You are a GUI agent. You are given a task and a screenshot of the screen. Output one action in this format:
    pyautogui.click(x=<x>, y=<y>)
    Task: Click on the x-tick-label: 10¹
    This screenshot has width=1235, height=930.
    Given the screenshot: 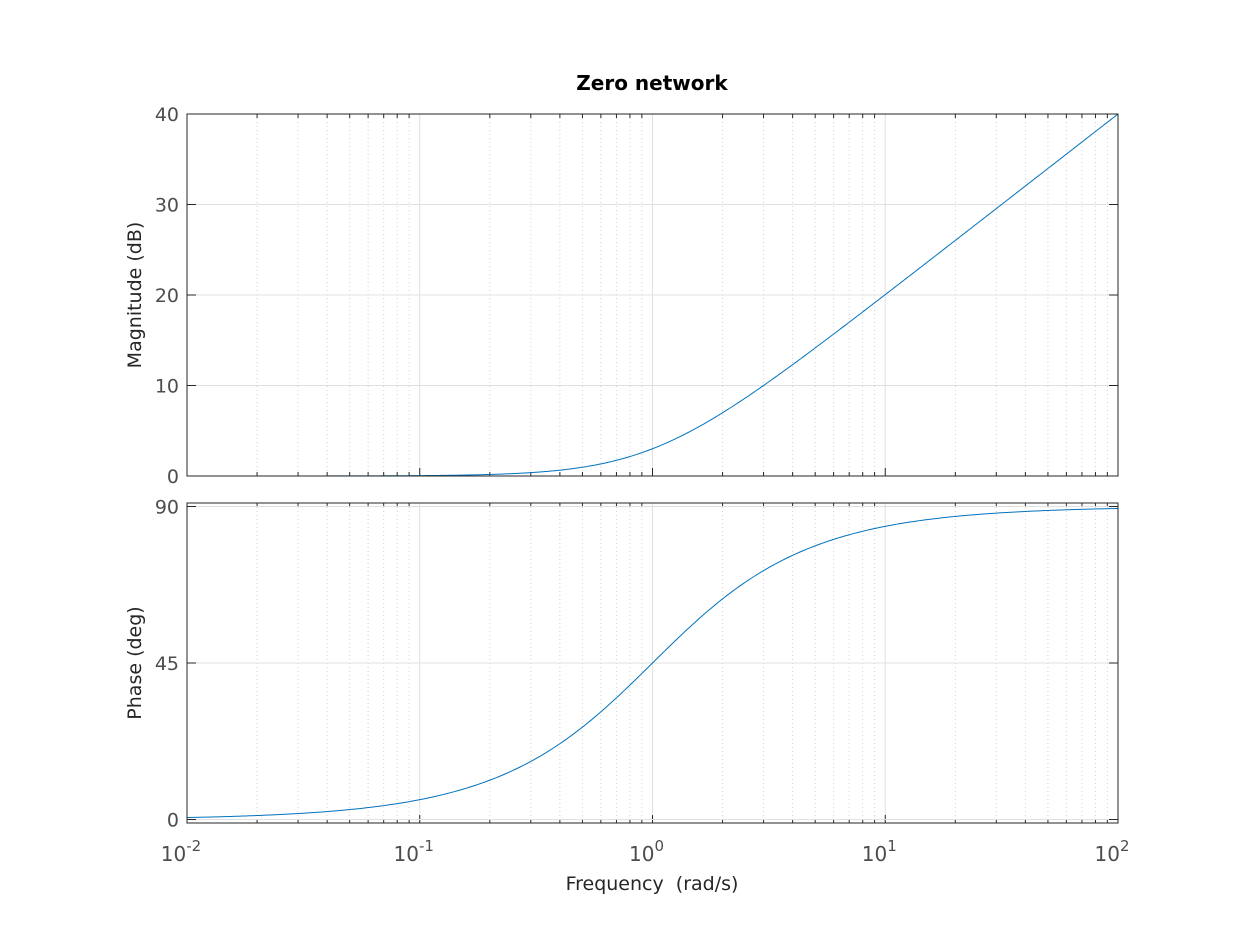 What is the action you would take?
    pyautogui.click(x=879, y=851)
    